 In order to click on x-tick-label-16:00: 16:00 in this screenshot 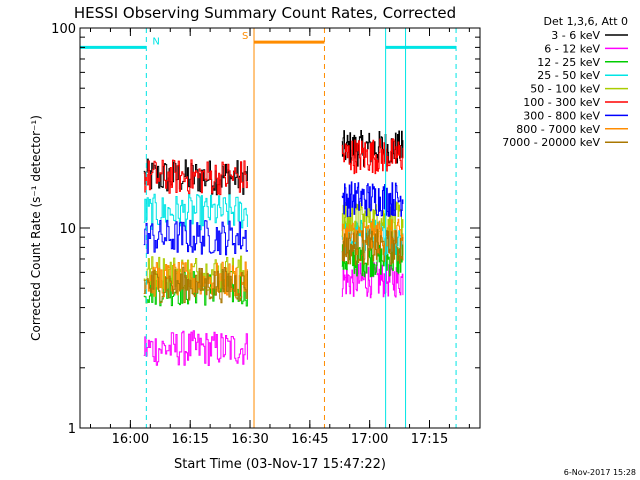, I will do `click(130, 439)`.